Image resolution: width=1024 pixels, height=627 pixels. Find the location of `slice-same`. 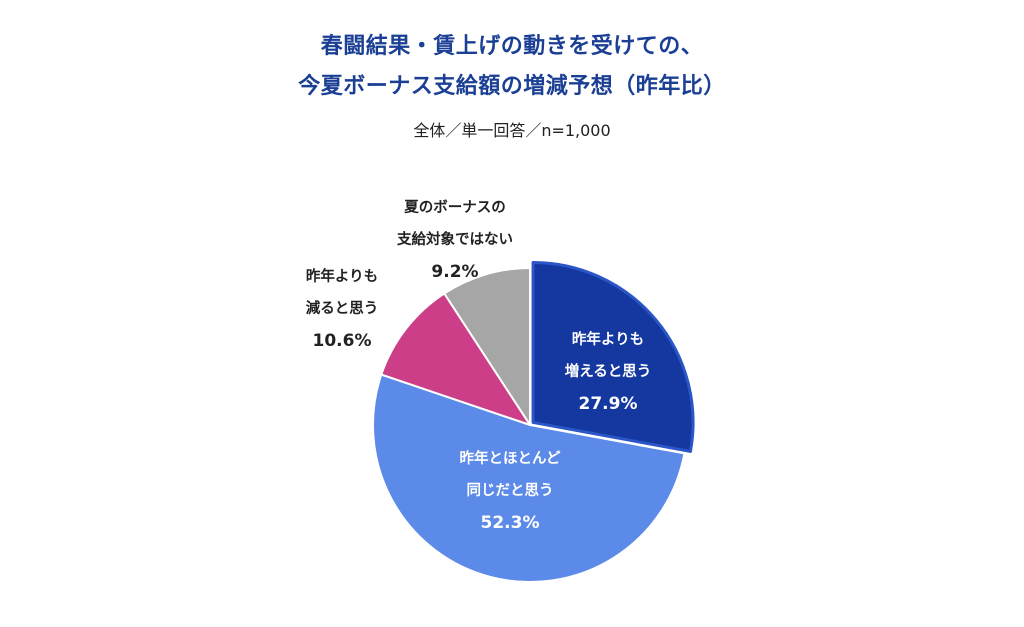

slice-same is located at coordinates (529, 478).